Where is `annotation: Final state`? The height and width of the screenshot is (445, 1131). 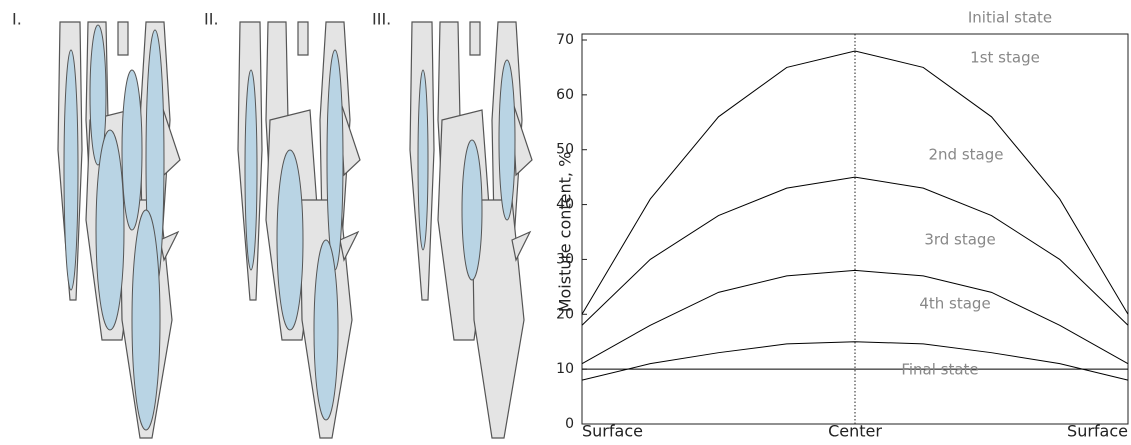
annotation: Final state is located at coordinates (939, 370).